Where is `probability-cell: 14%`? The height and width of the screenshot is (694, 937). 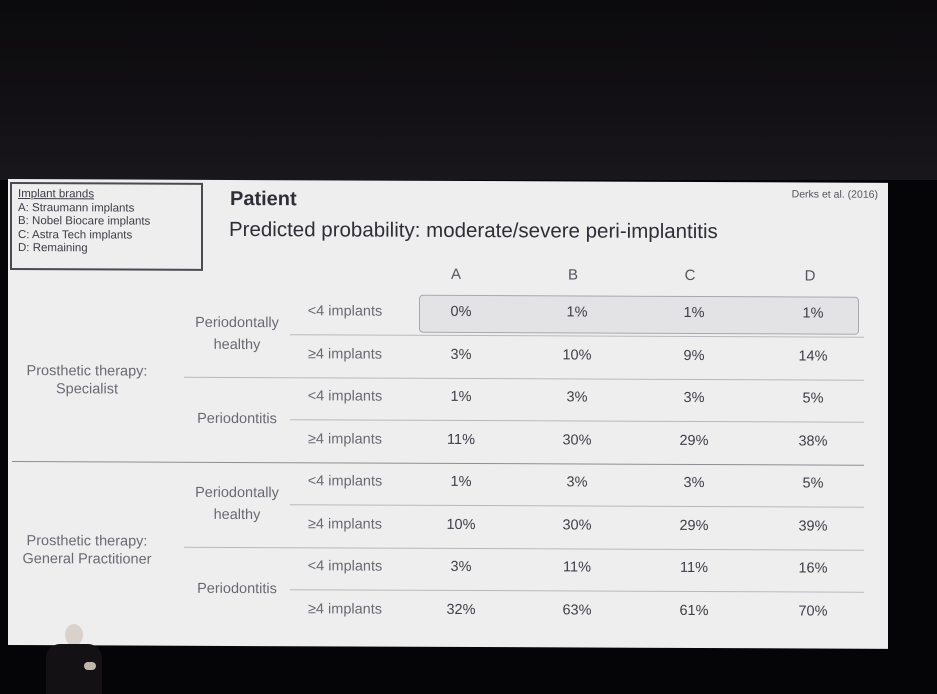
probability-cell: 14% is located at coordinates (813, 356).